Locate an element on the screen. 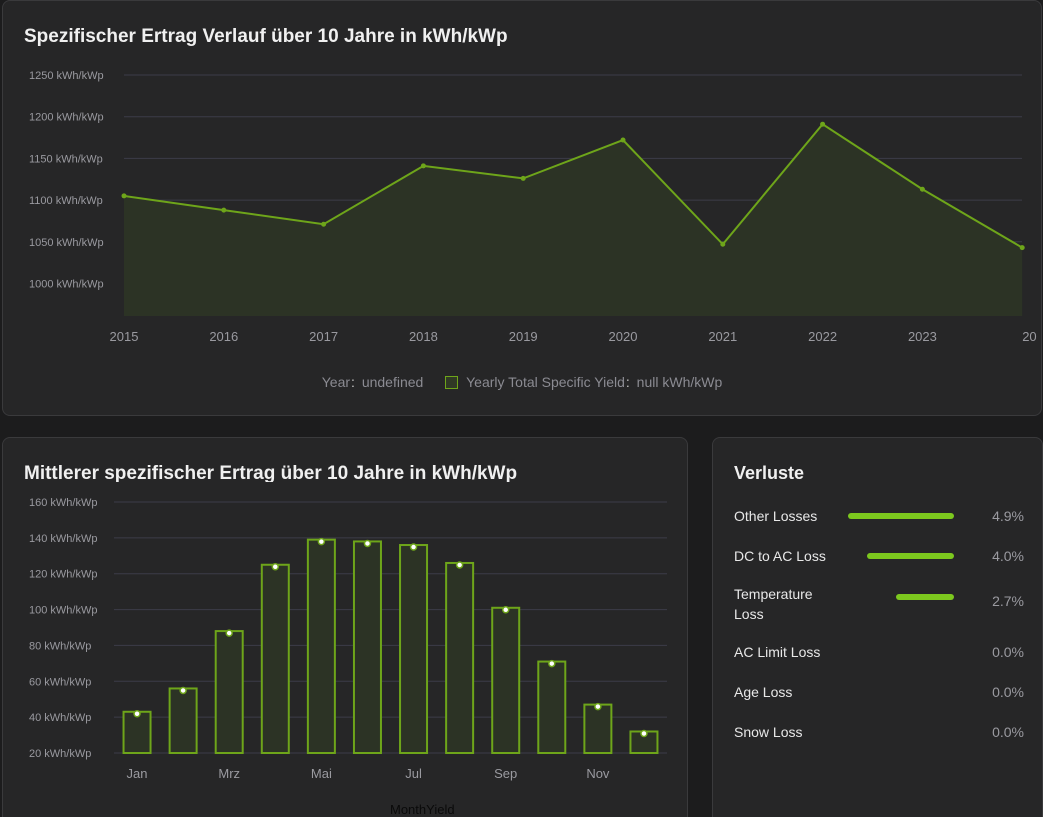  losses-title: Verluste is located at coordinates (769, 473).